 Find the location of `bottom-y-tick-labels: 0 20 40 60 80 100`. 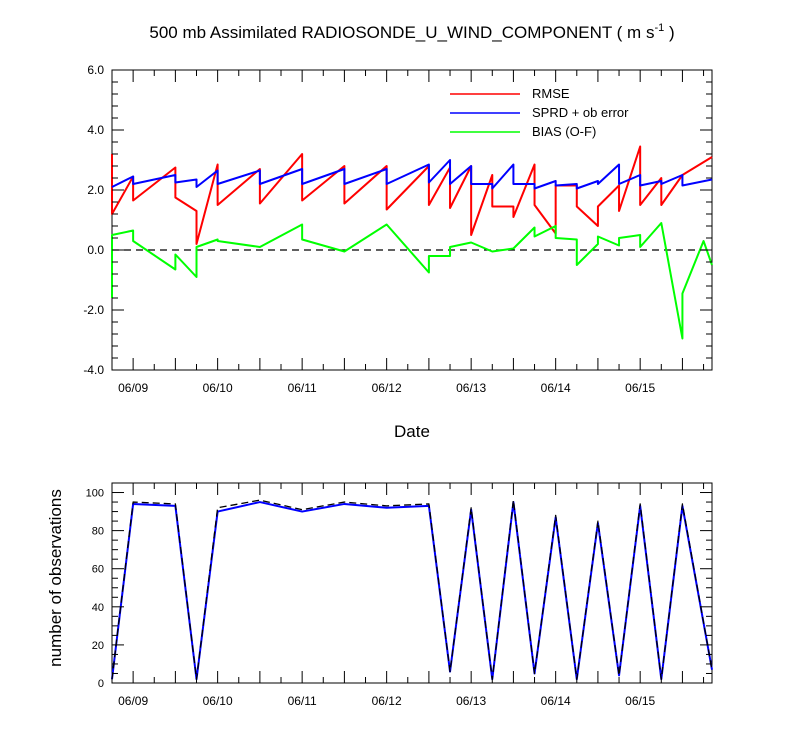

bottom-y-tick-labels: 0 20 40 60 80 100 is located at coordinates (95, 589).